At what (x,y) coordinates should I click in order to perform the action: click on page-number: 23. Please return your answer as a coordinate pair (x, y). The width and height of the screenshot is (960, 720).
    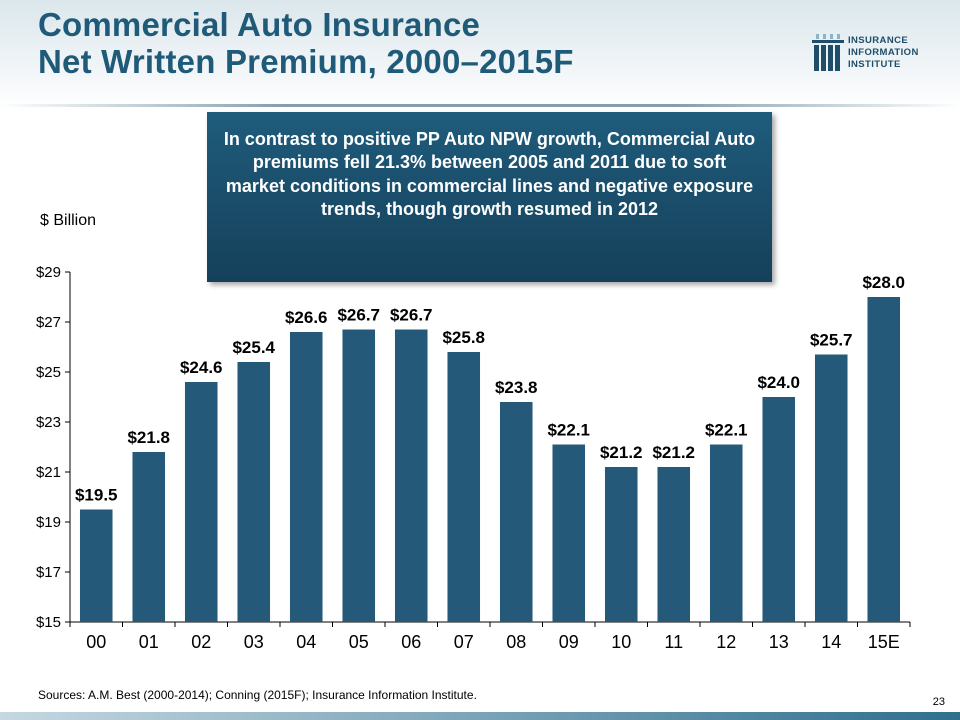
    Looking at the image, I should click on (938, 702).